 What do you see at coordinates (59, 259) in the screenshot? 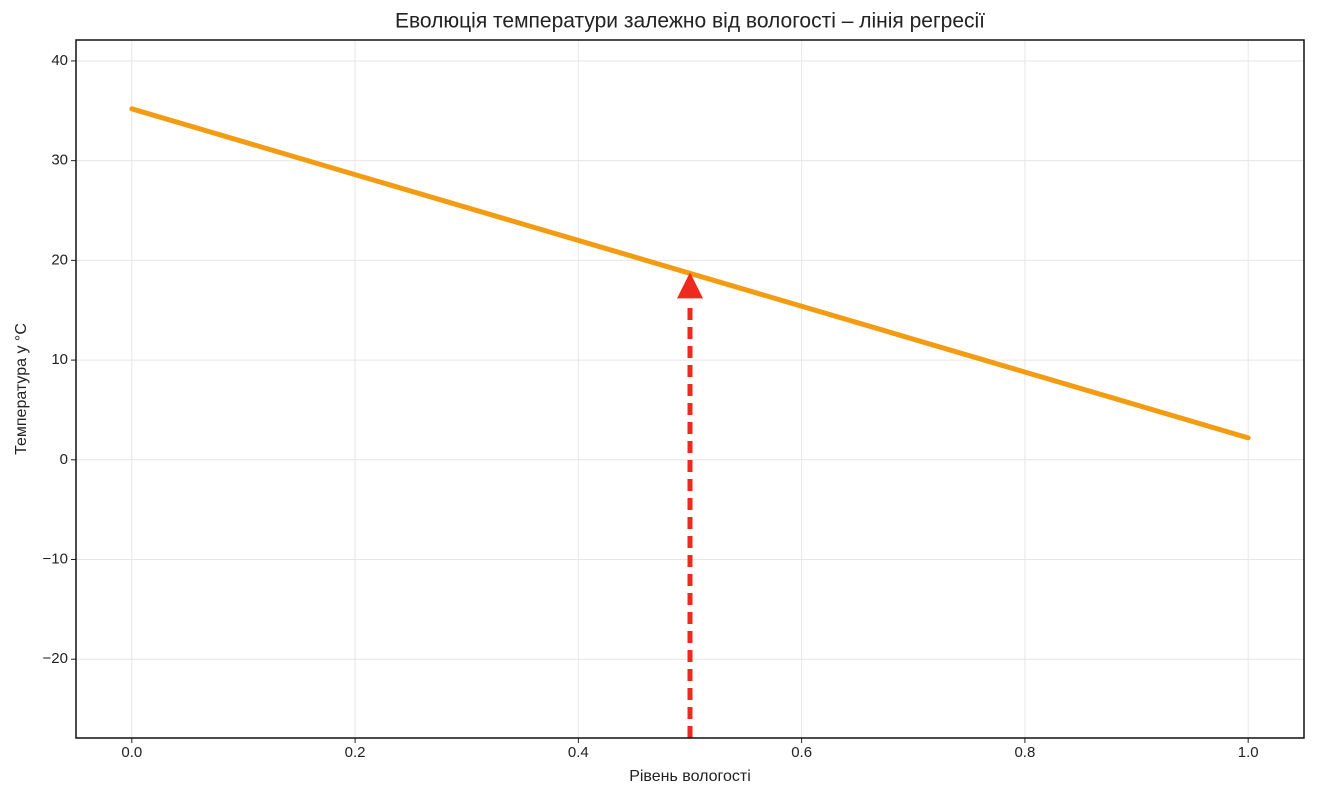
I see `y-tick-label: 20` at bounding box center [59, 259].